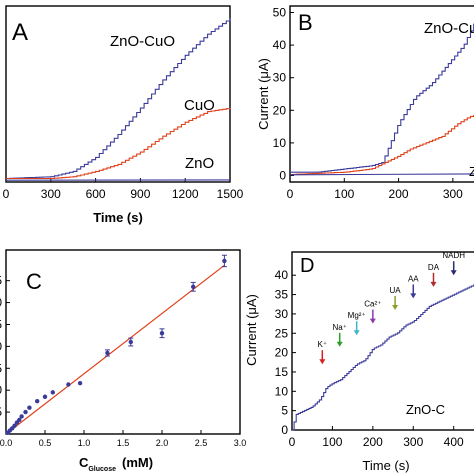 This screenshot has height=474, width=474. What do you see at coordinates (290, 194) in the screenshot?
I see `panel-b-xtick-label: 0` at bounding box center [290, 194].